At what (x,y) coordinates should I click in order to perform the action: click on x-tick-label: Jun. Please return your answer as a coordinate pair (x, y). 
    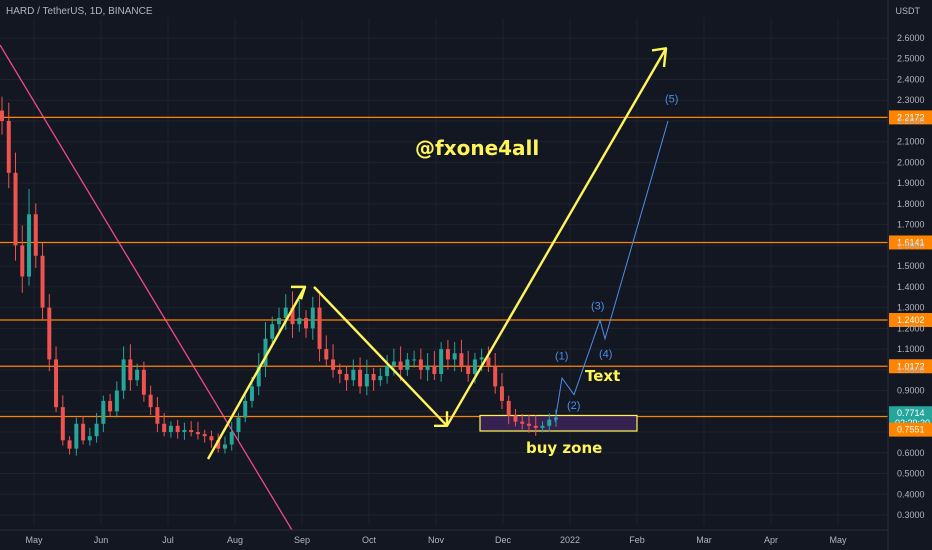
    Looking at the image, I should click on (101, 540).